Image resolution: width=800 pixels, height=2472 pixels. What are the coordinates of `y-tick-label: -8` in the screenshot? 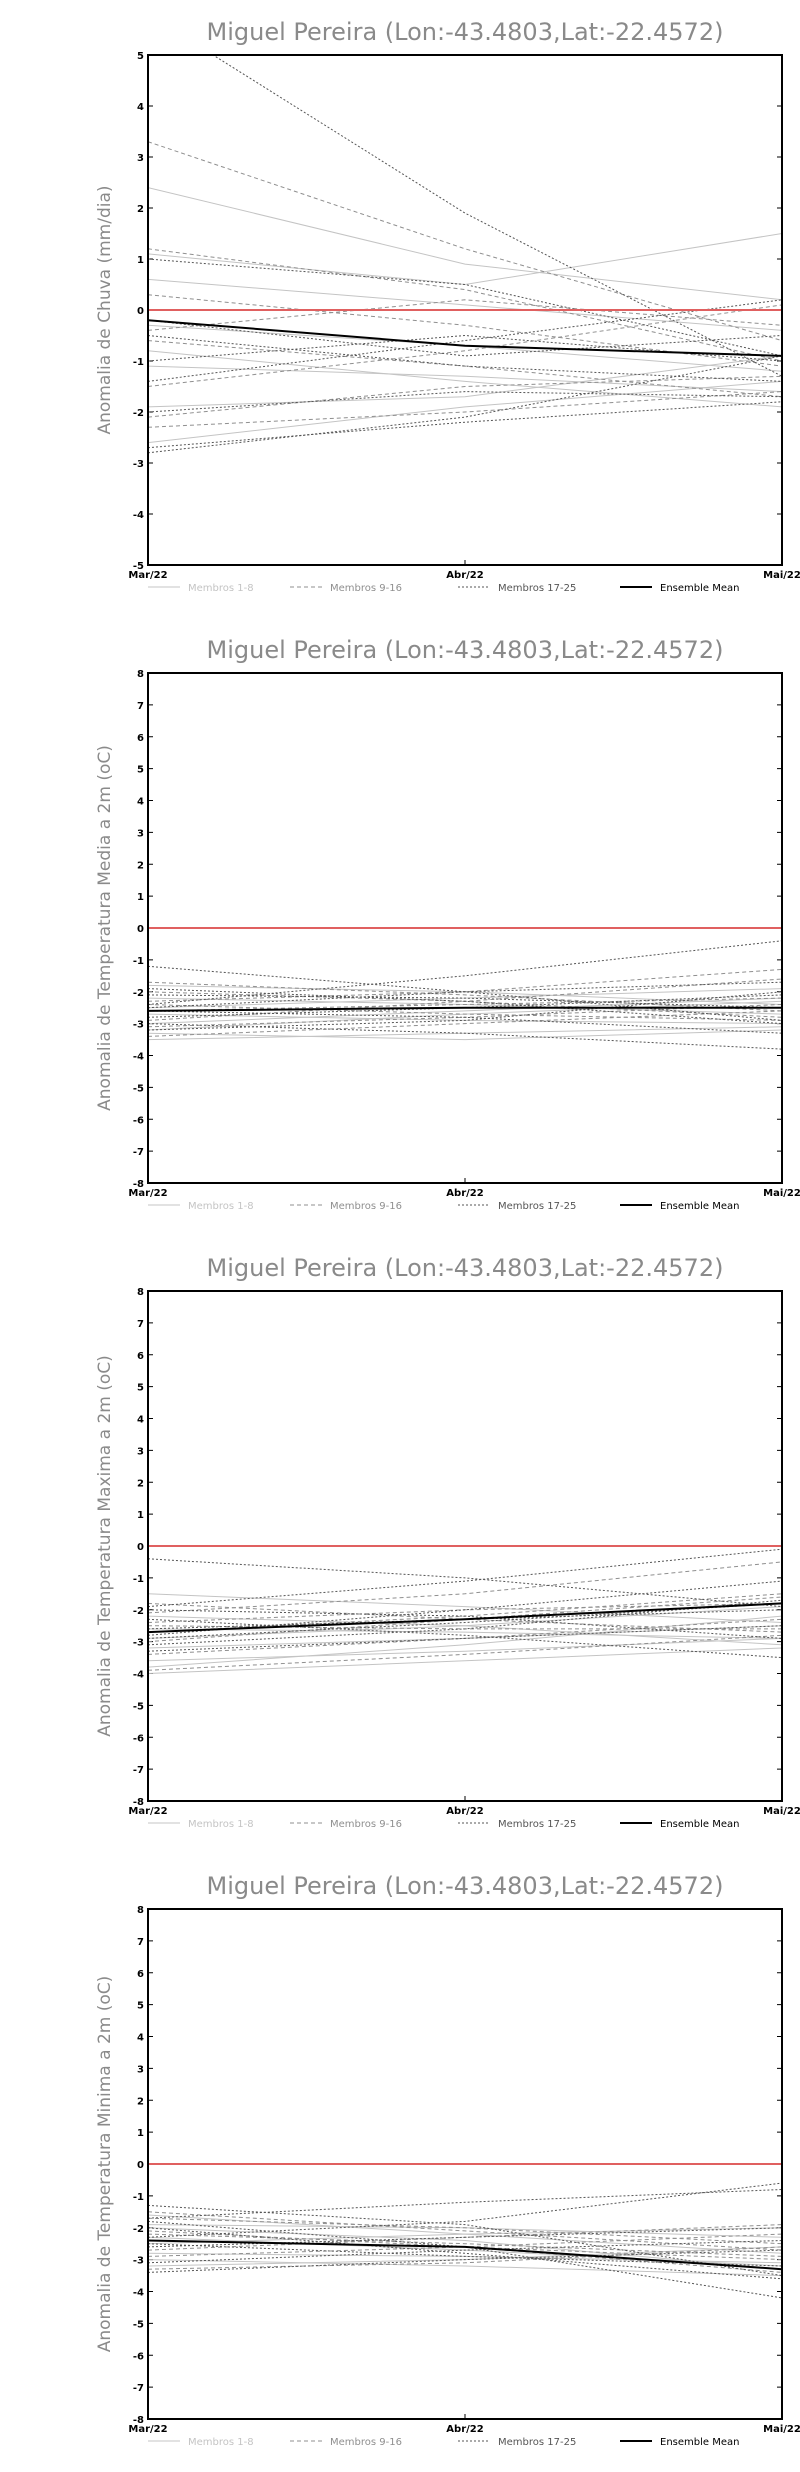 It's located at (138, 2420).